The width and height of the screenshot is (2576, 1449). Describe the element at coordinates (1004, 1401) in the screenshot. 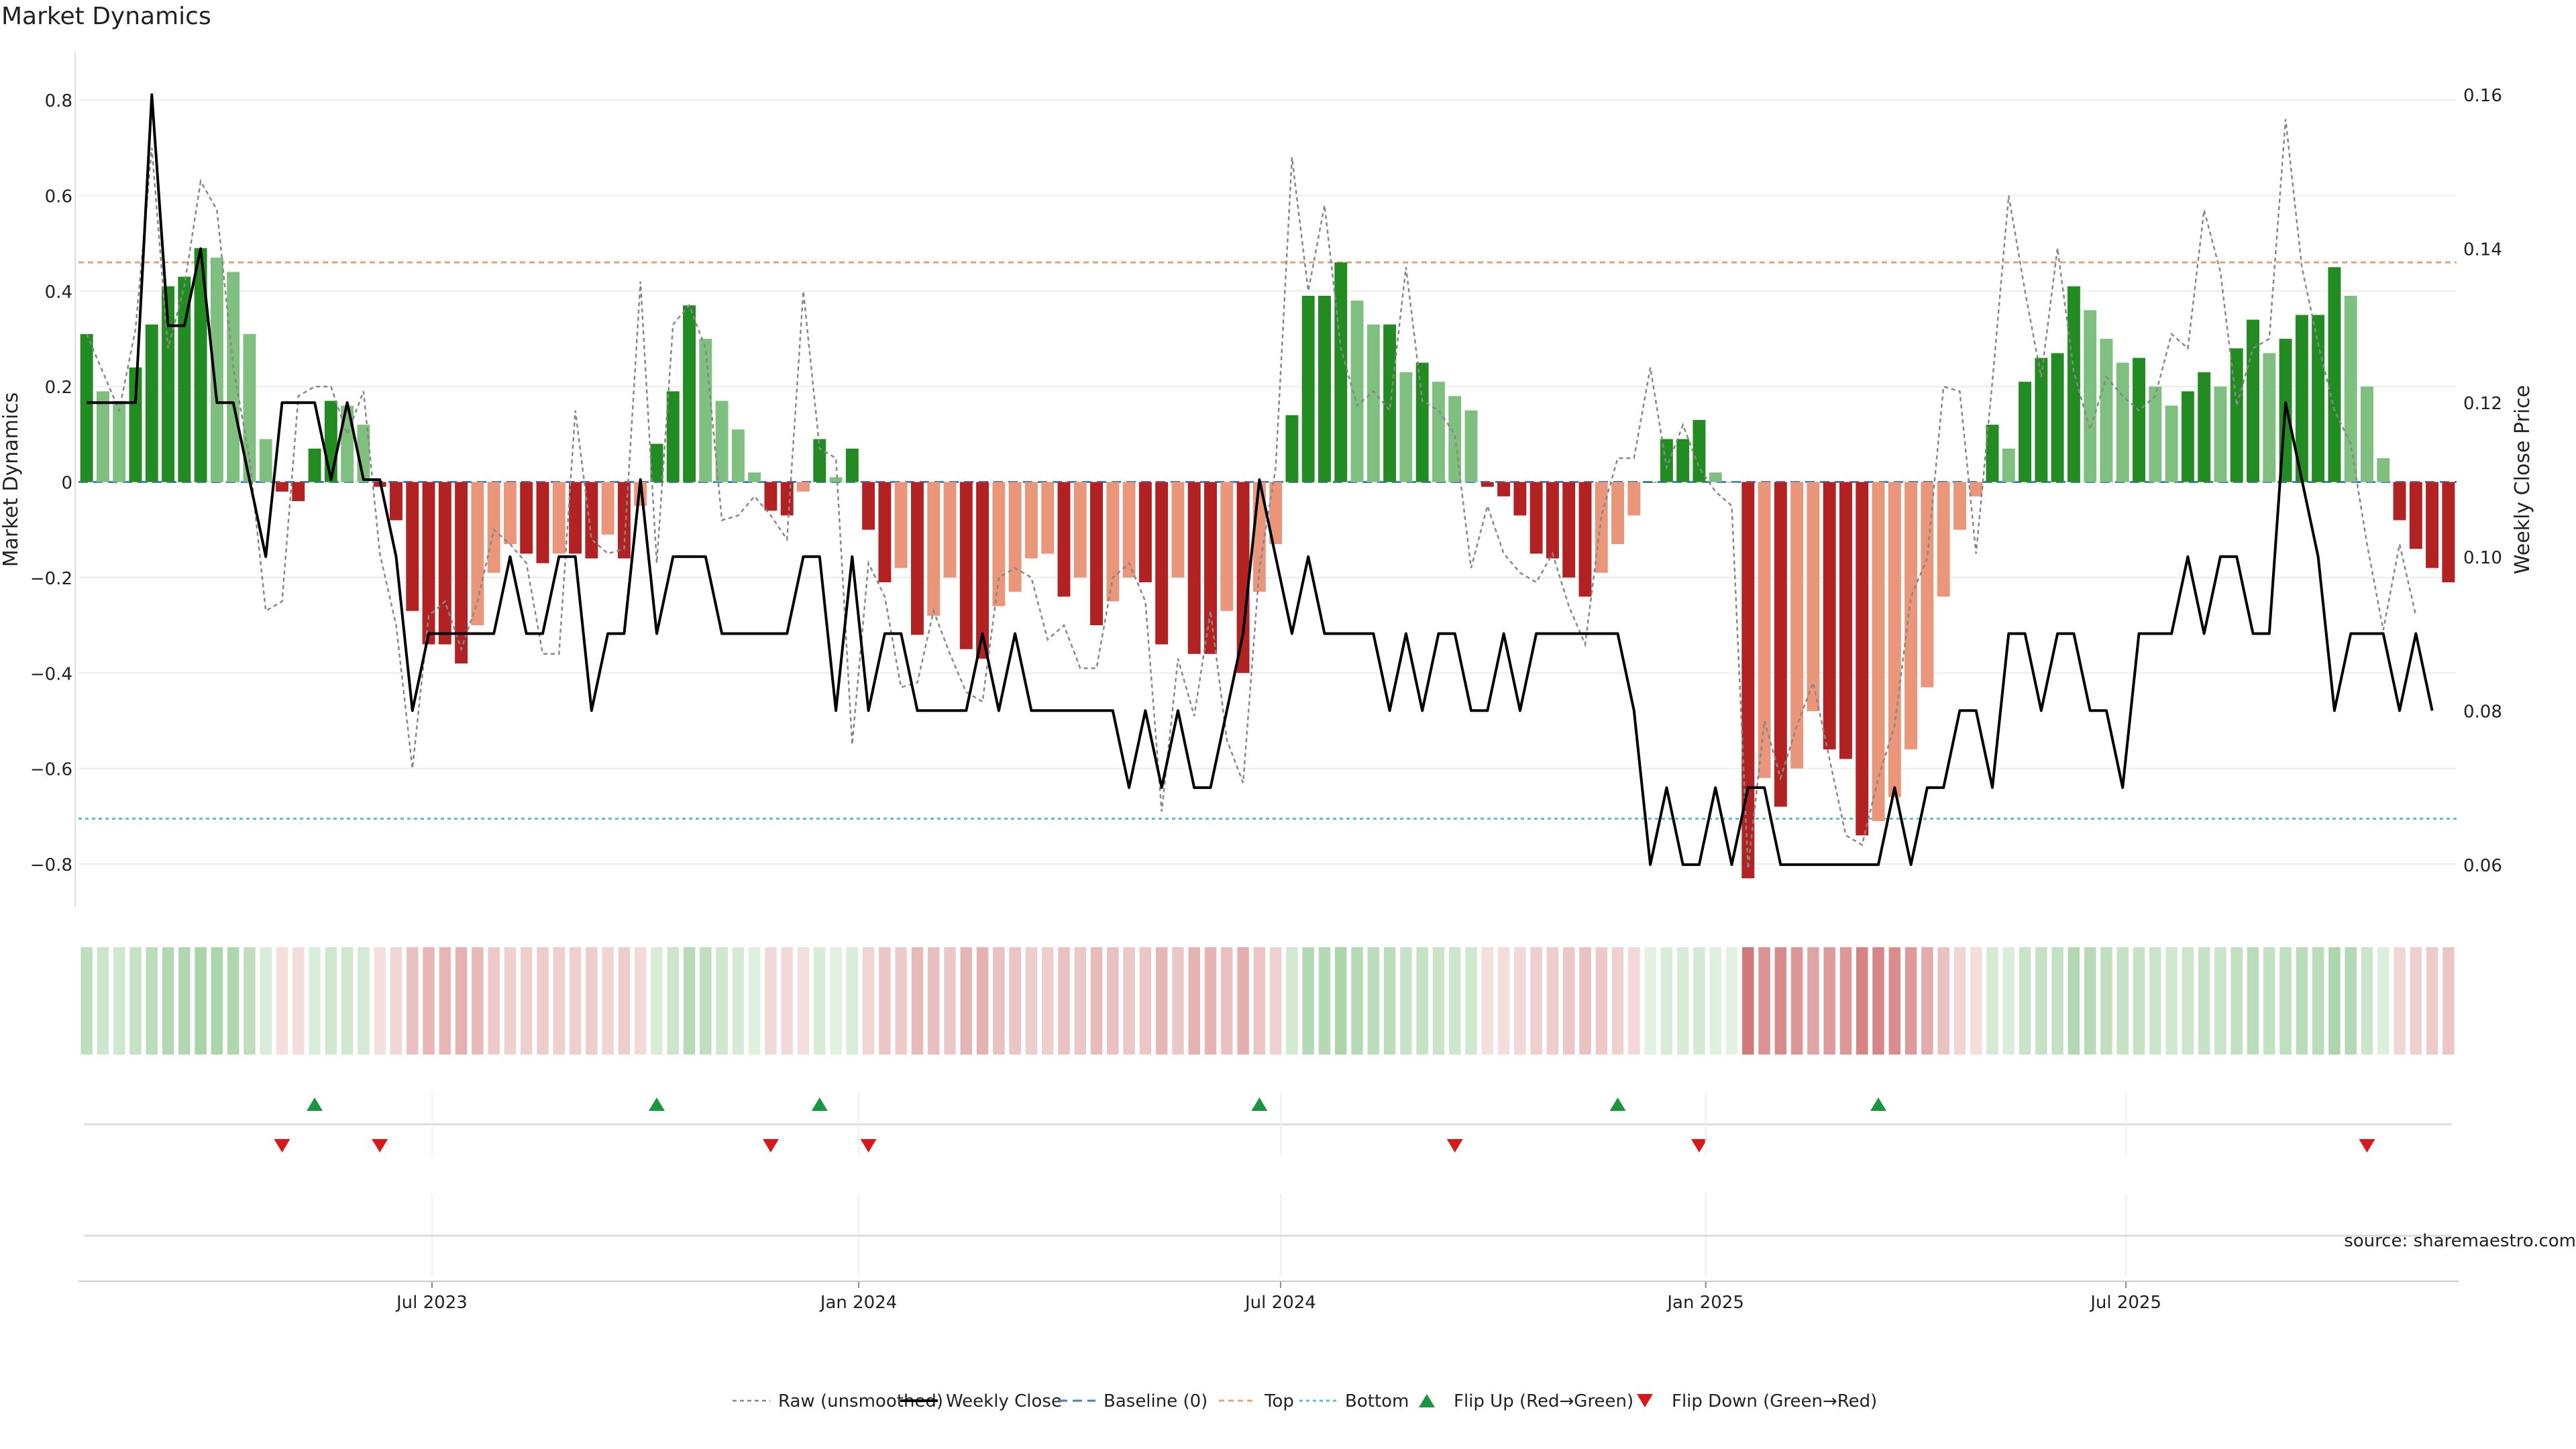

I see `legend-label: Weekly Close` at that location.